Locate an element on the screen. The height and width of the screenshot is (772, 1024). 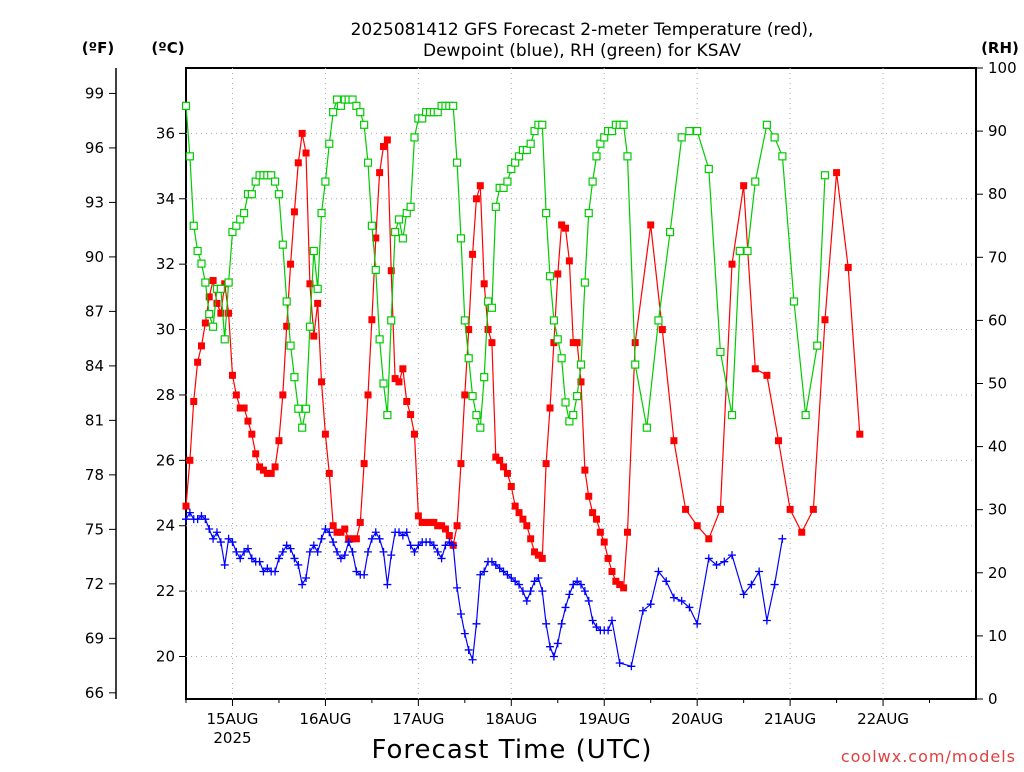
y-tick-label-fahrenheit: 87 is located at coordinates (94, 311).